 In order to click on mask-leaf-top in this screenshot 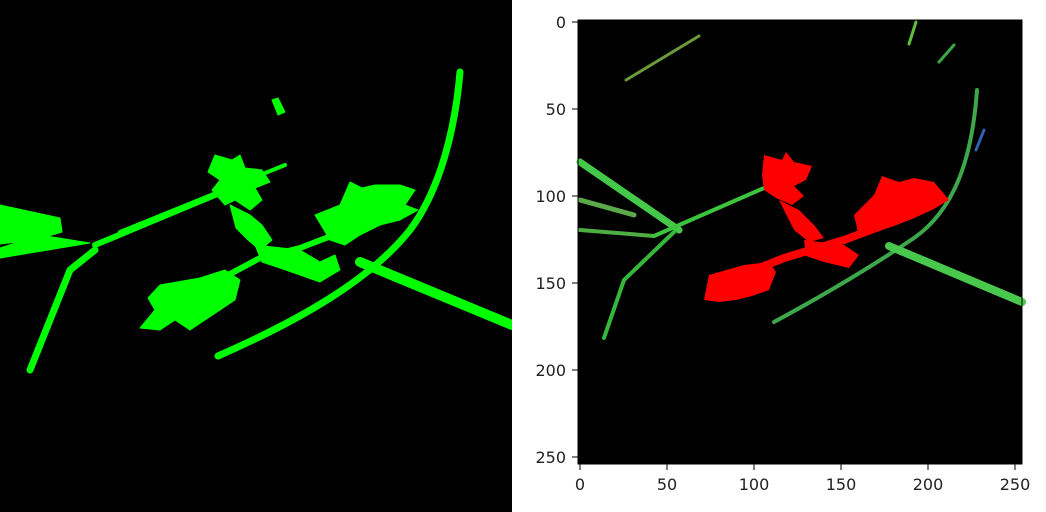, I will do `click(239, 182)`.